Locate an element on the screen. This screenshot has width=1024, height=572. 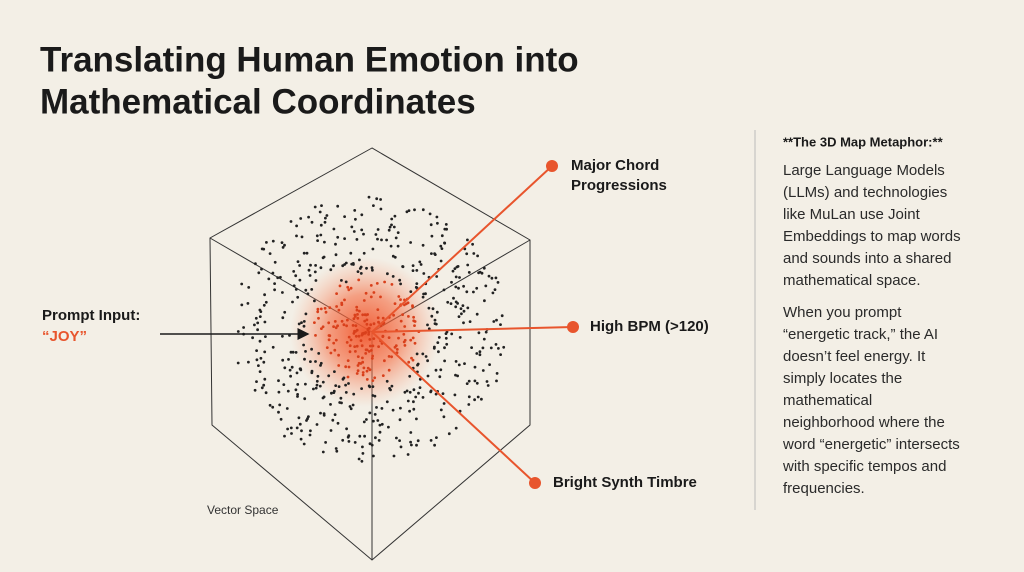
point-cloud is located at coordinates (371, 329).